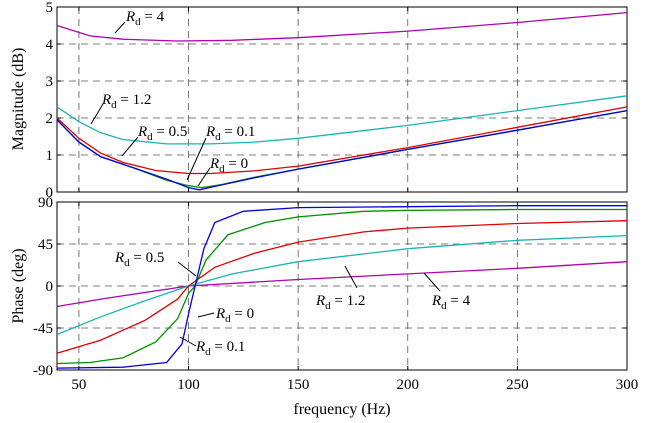 This screenshot has height=423, width=665. Describe the element at coordinates (50, 82) in the screenshot. I see `ytick-label: 3` at that location.